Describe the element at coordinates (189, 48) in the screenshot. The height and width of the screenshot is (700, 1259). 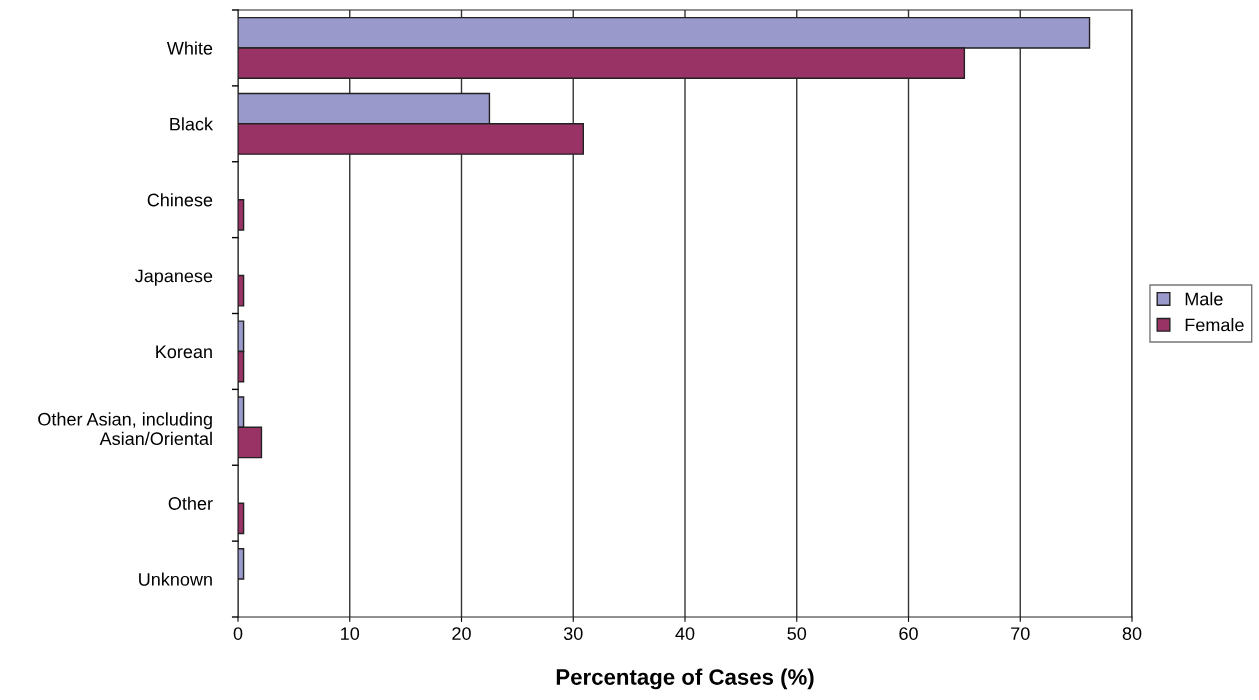
I see `y-tick-label: White` at that location.